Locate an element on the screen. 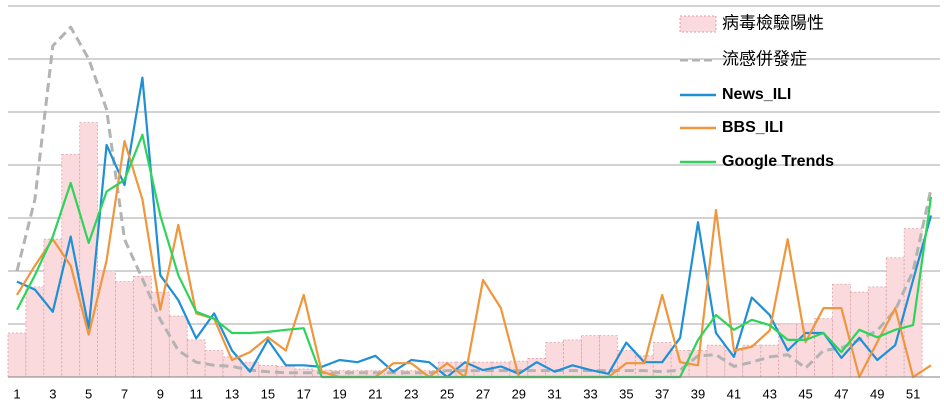  x-tick-label: 17 is located at coordinates (303, 393).